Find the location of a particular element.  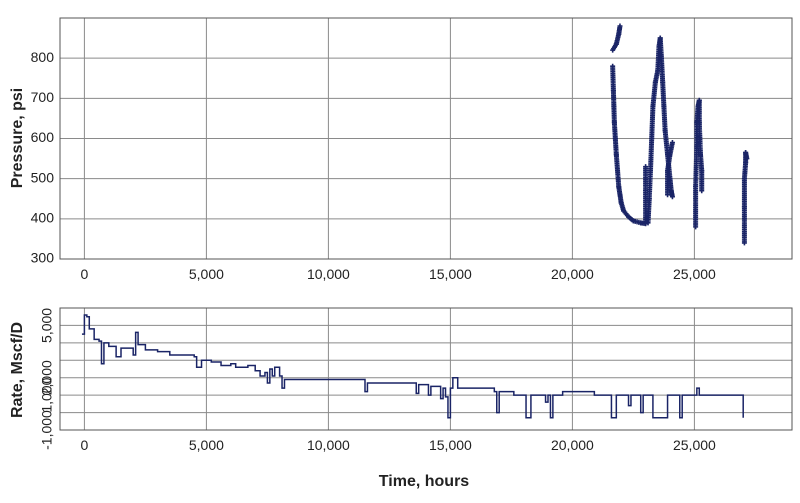

rate-x-tick-labels: 0 5,000 10,000 15,000 20,000 25,000 is located at coordinates (399, 445).